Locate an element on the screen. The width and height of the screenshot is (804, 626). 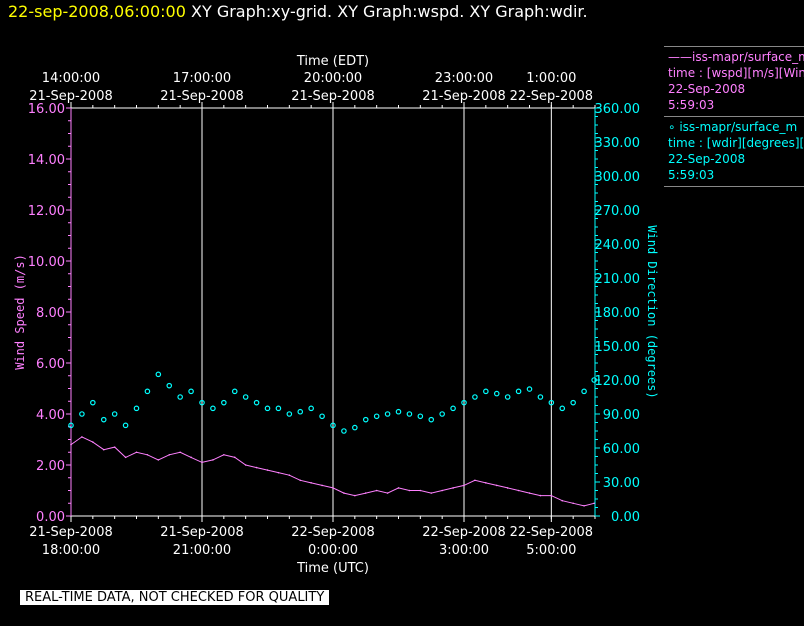
y-right-tick-label: 360.00 is located at coordinates (618, 109).